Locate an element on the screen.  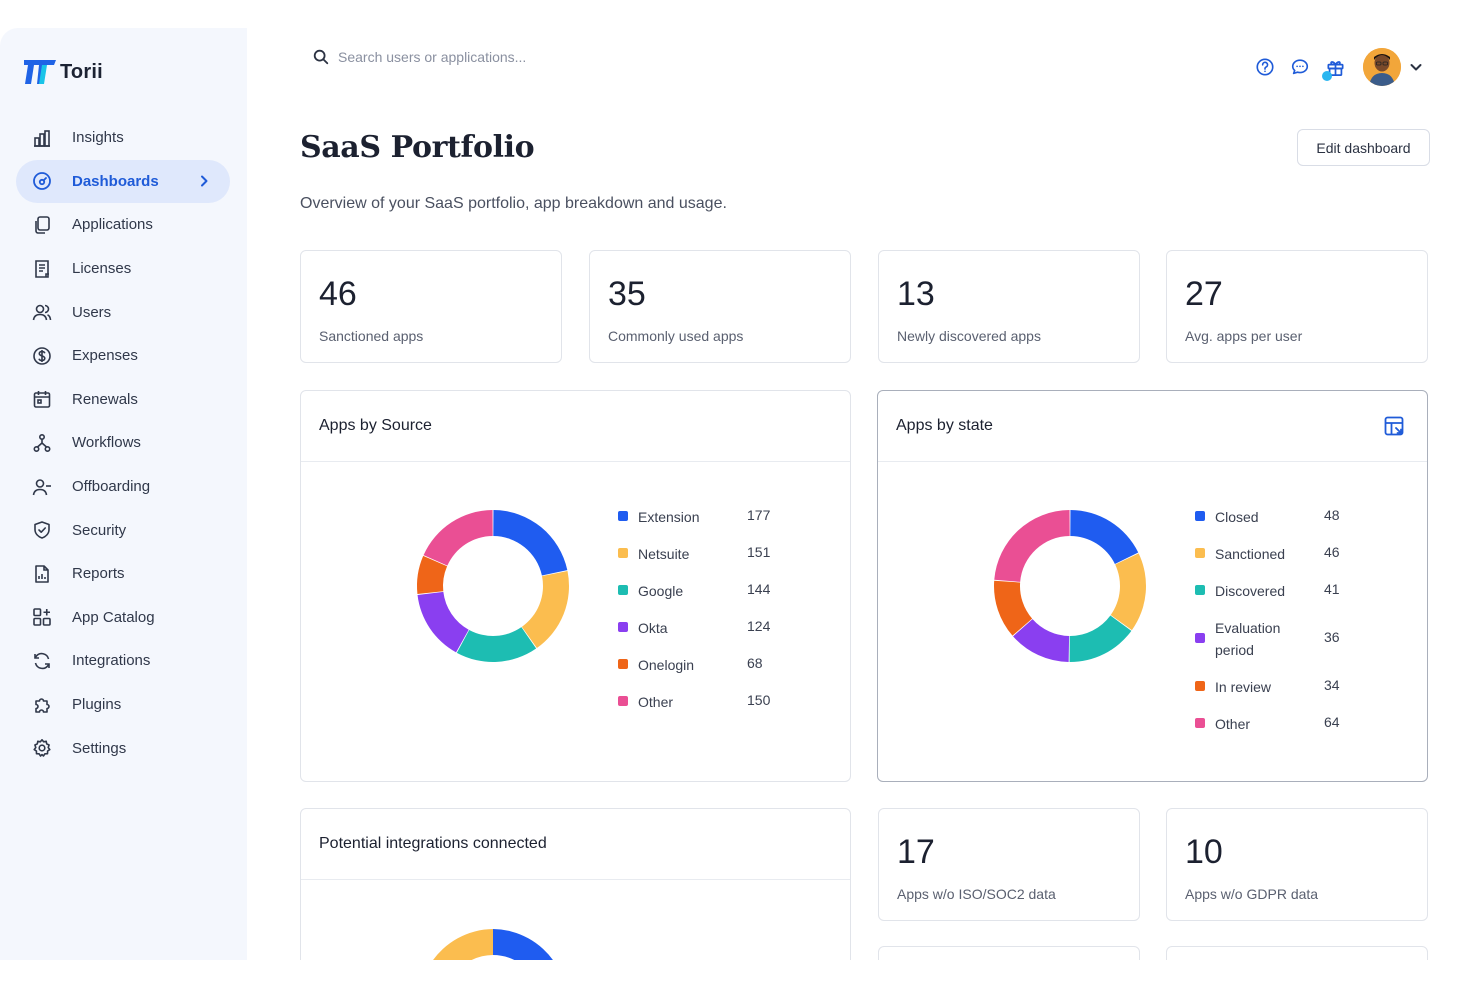
legend-label: Closed is located at coordinates (1237, 517).